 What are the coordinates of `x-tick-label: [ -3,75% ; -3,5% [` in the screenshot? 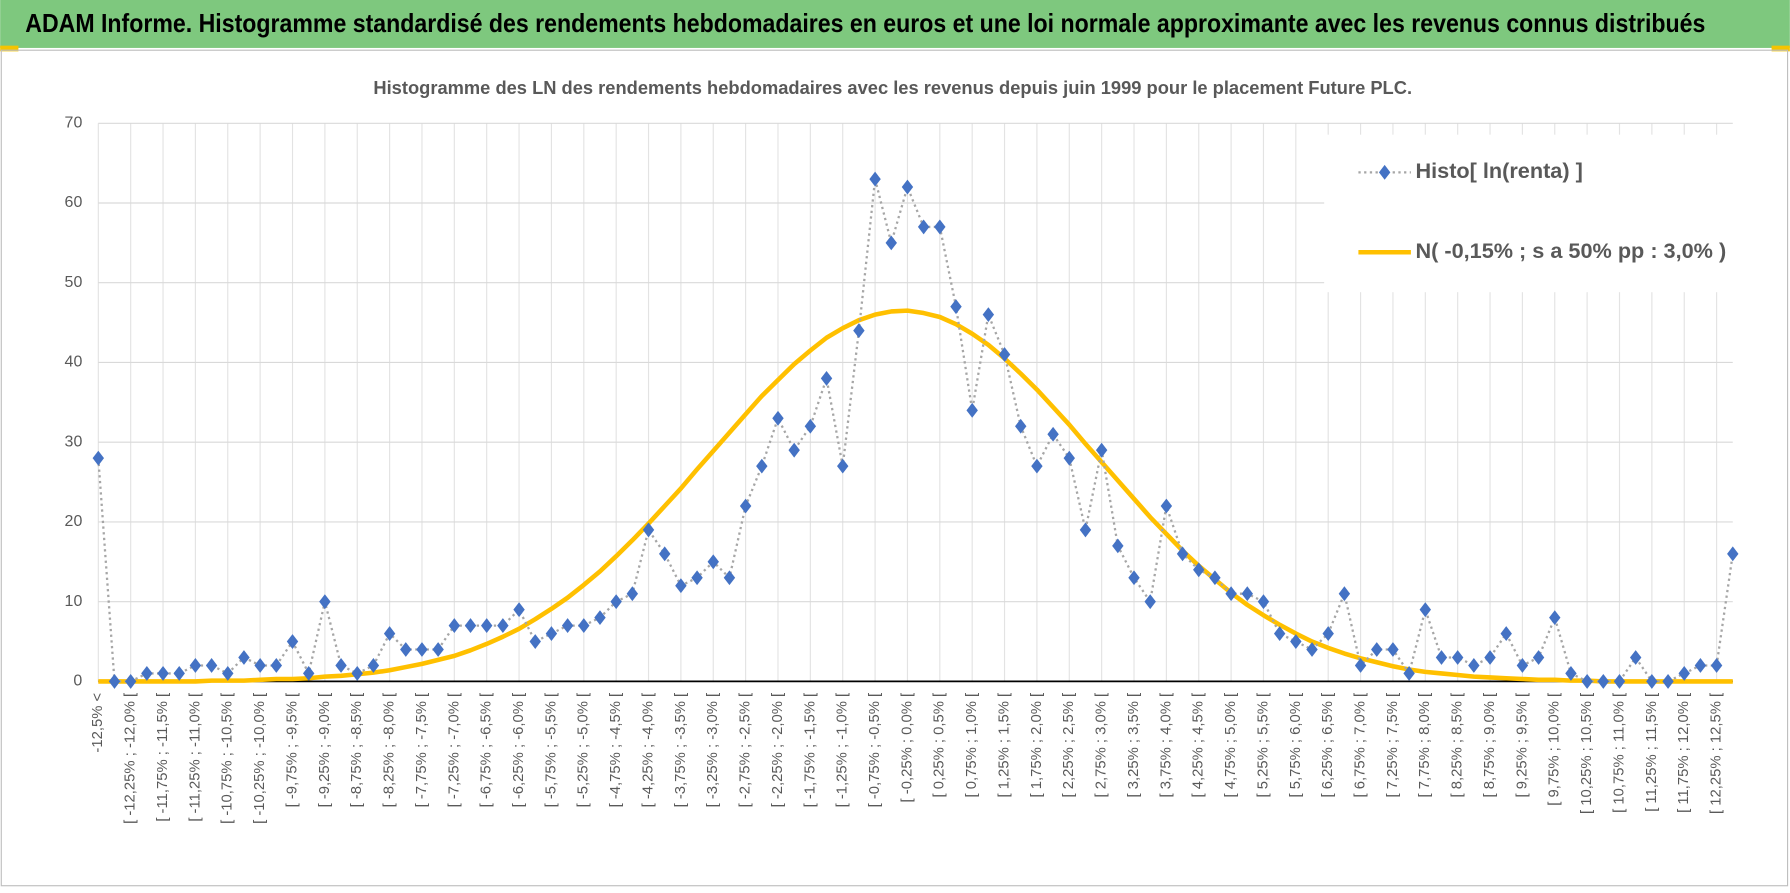 It's located at (681, 750).